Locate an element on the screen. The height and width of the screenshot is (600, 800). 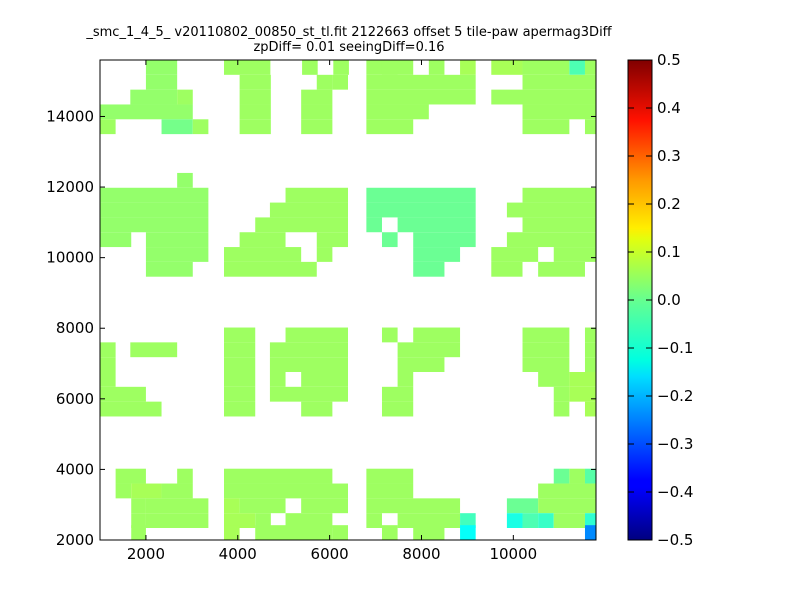
chart-title-line2: zpDiff= 0.01 seeingDiff=0.16 is located at coordinates (349, 47).